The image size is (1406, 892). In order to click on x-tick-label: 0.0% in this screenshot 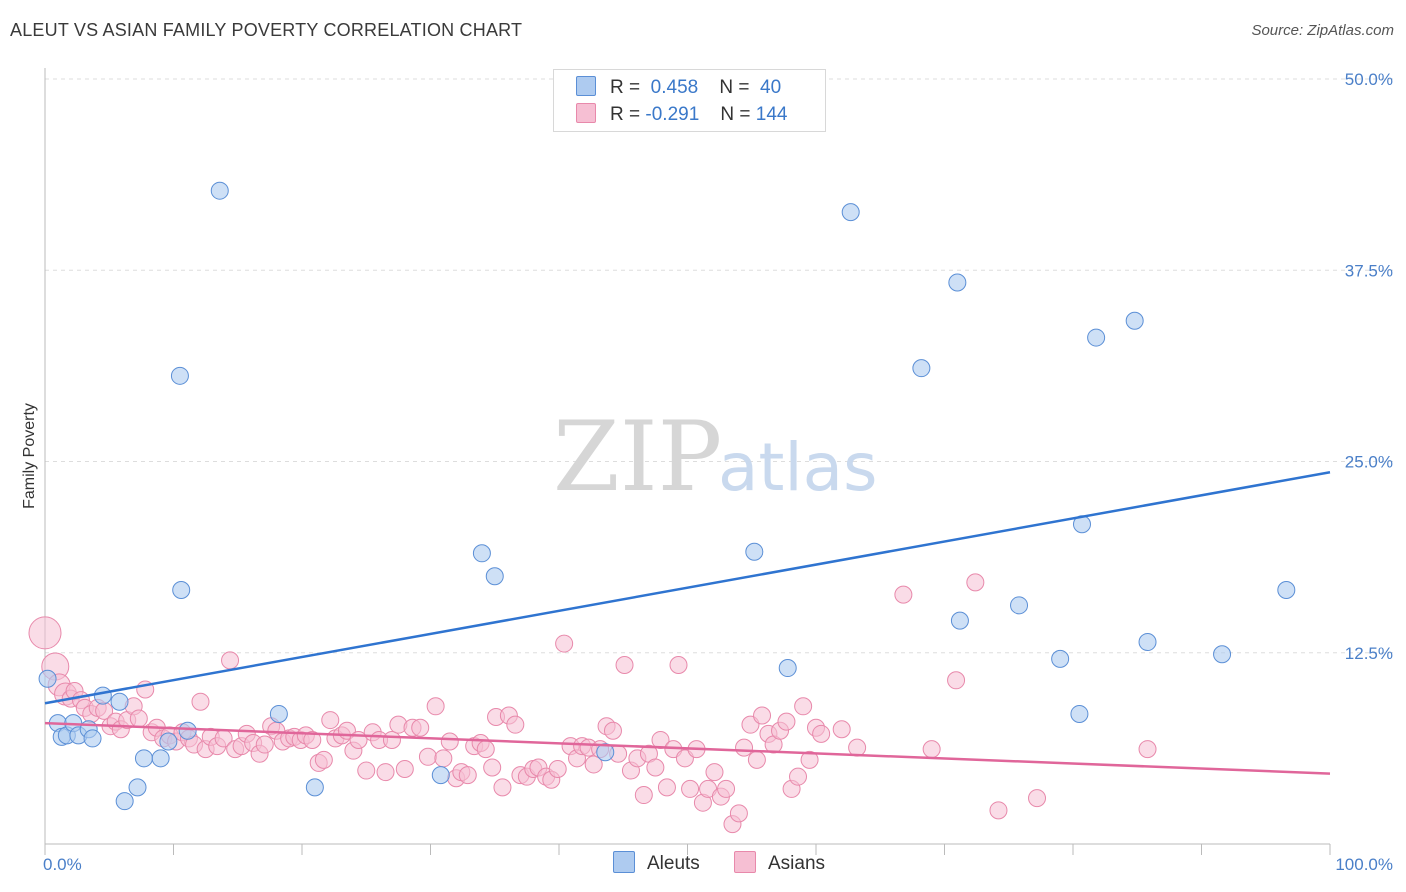, I will do `click(62, 864)`.